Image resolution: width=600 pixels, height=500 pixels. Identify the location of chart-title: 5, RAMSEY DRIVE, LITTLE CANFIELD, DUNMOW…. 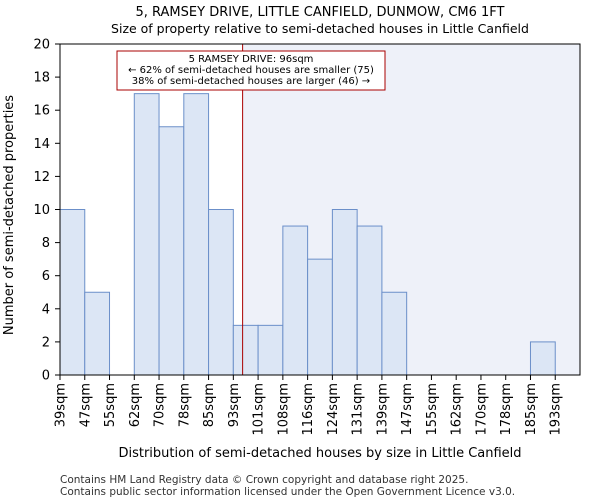
(320, 12).